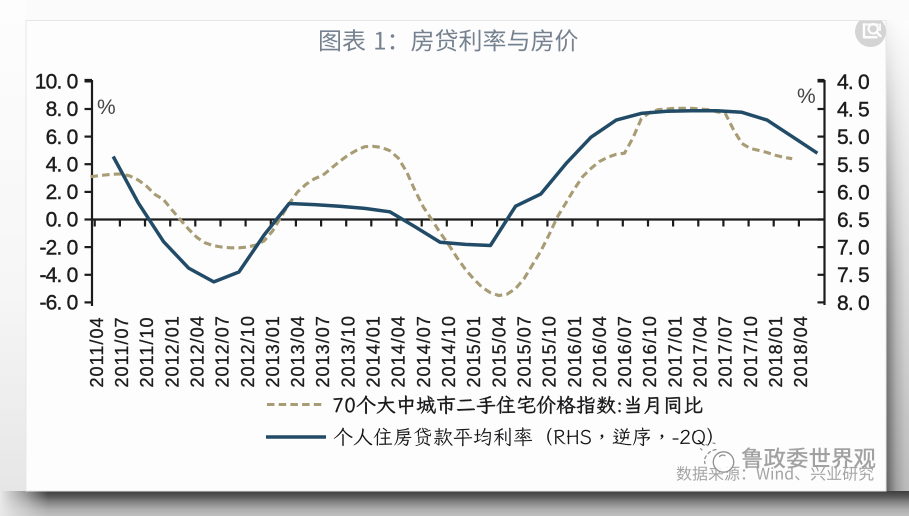 The image size is (909, 516). I want to click on svg-text: 5. 5, so click(853, 165).